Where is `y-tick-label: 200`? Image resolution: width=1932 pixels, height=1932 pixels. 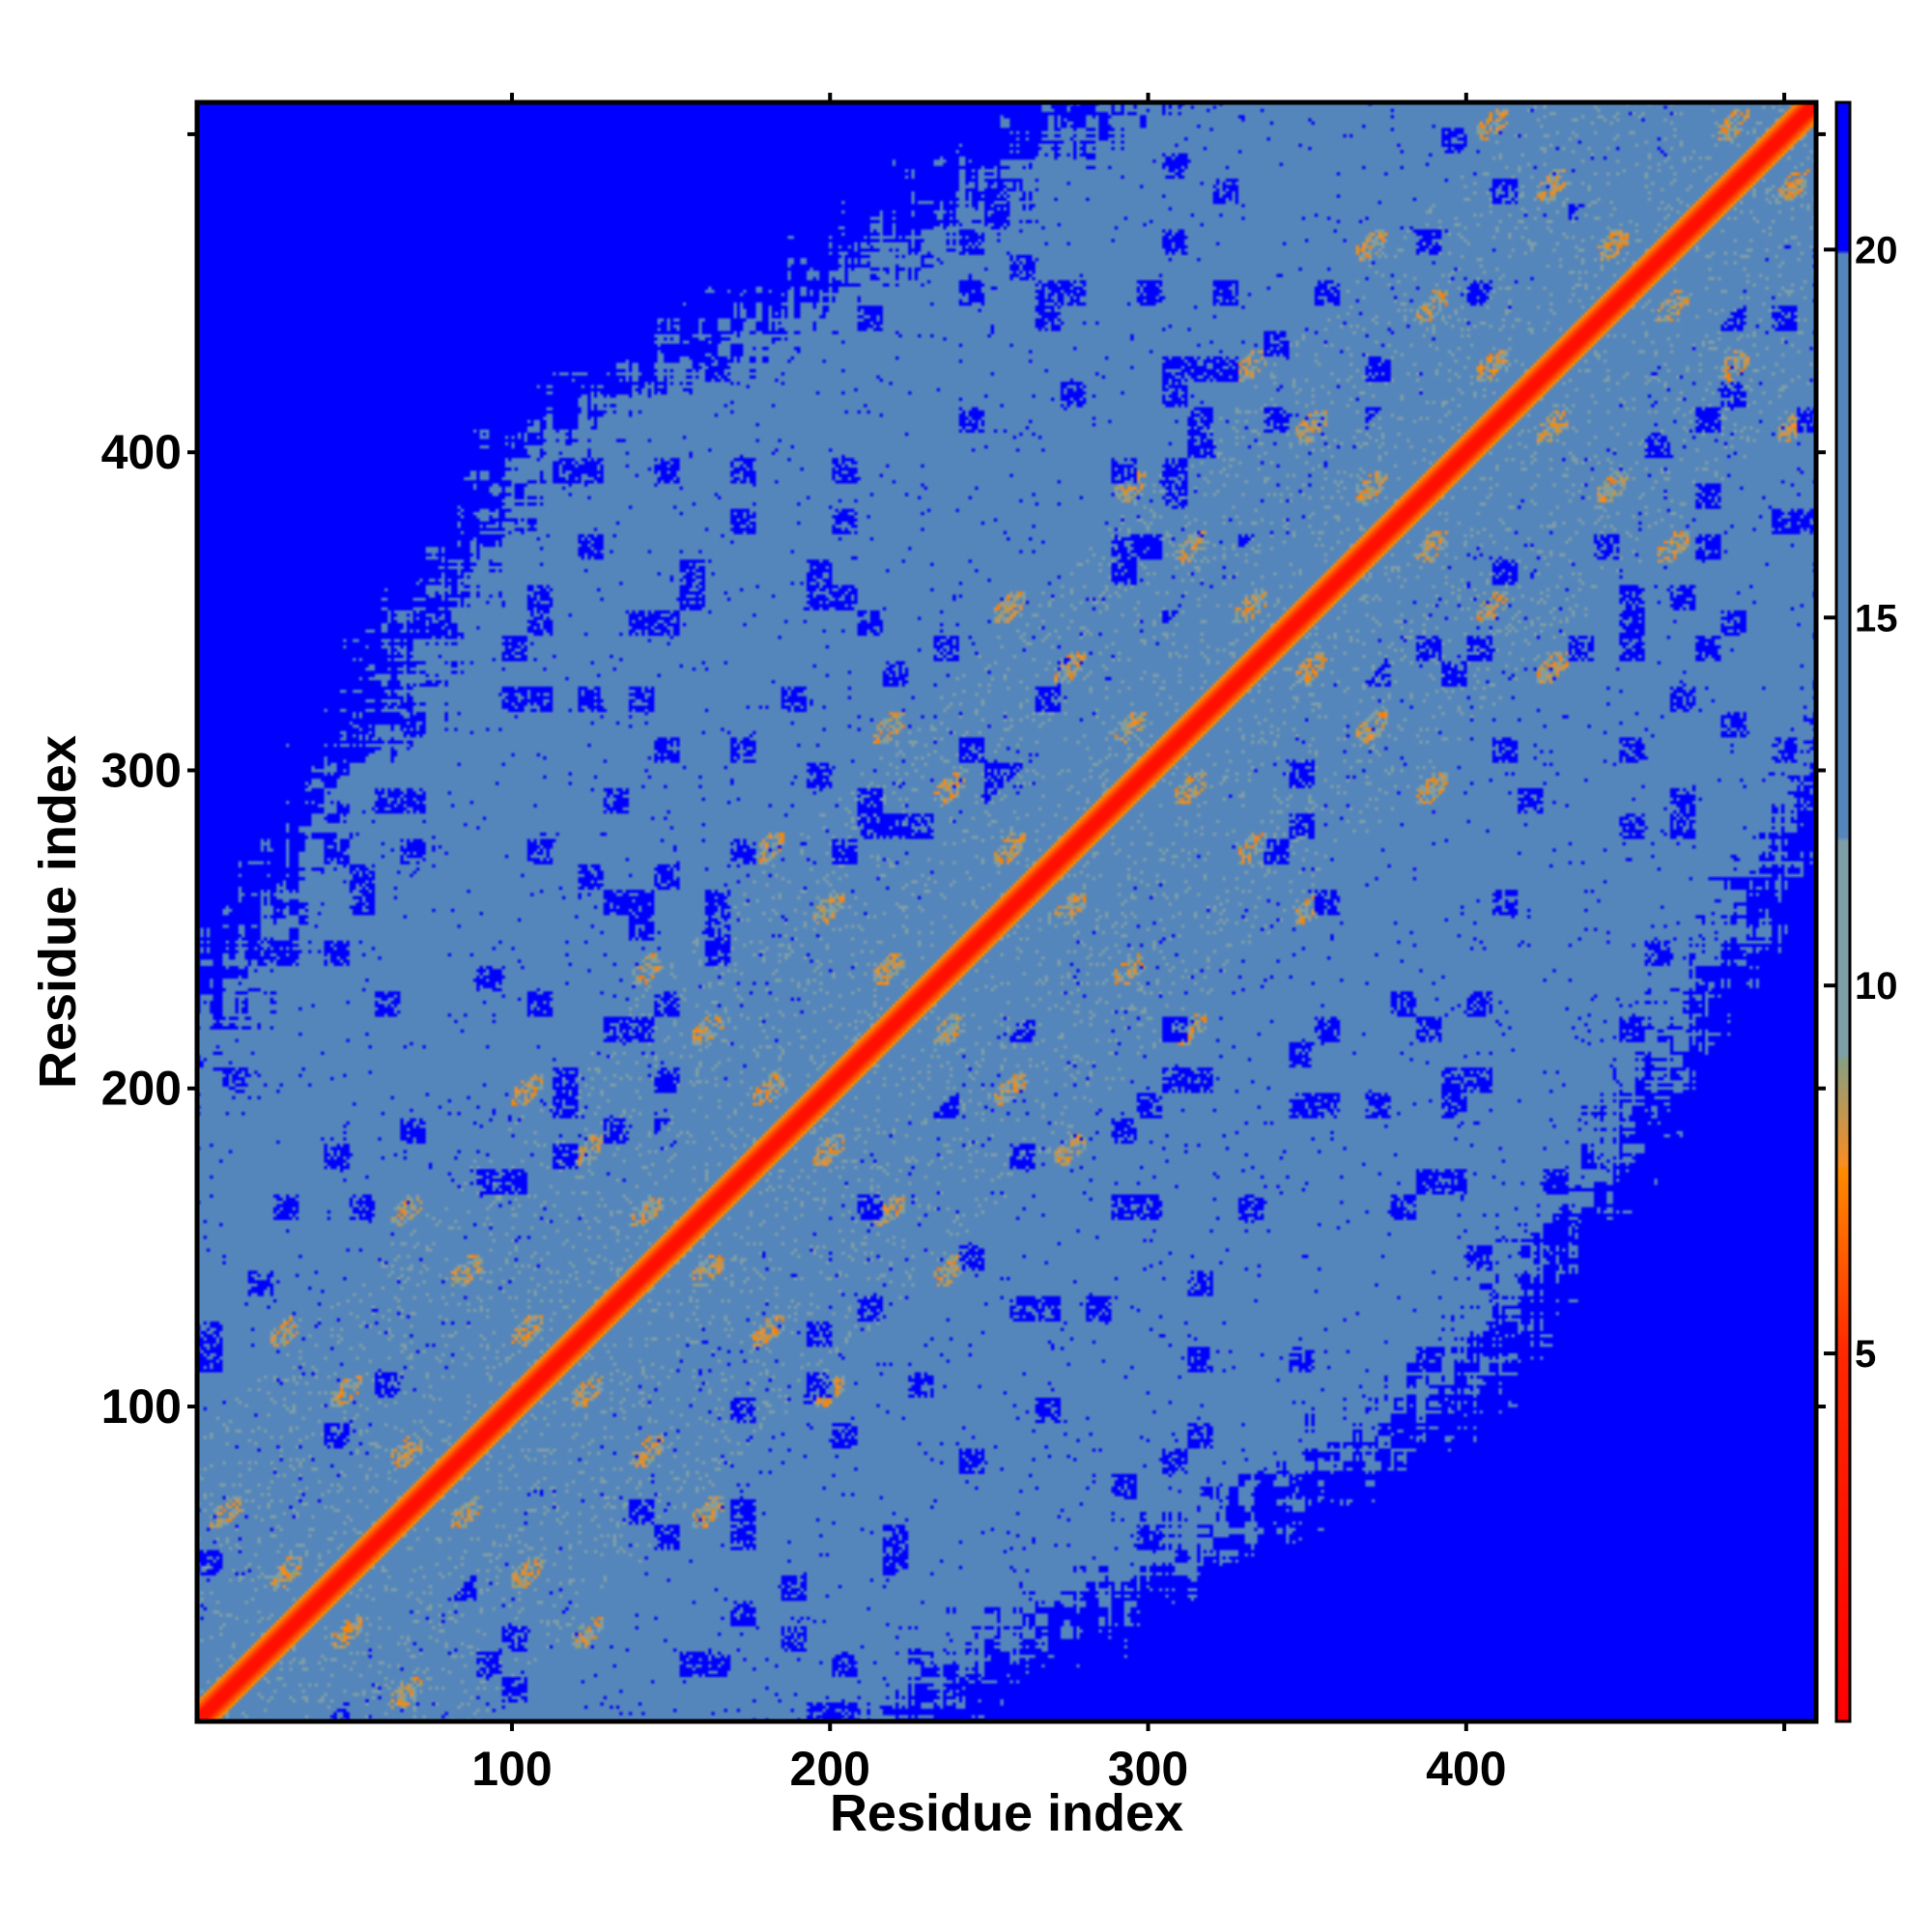 y-tick-label: 200 is located at coordinates (141, 1089).